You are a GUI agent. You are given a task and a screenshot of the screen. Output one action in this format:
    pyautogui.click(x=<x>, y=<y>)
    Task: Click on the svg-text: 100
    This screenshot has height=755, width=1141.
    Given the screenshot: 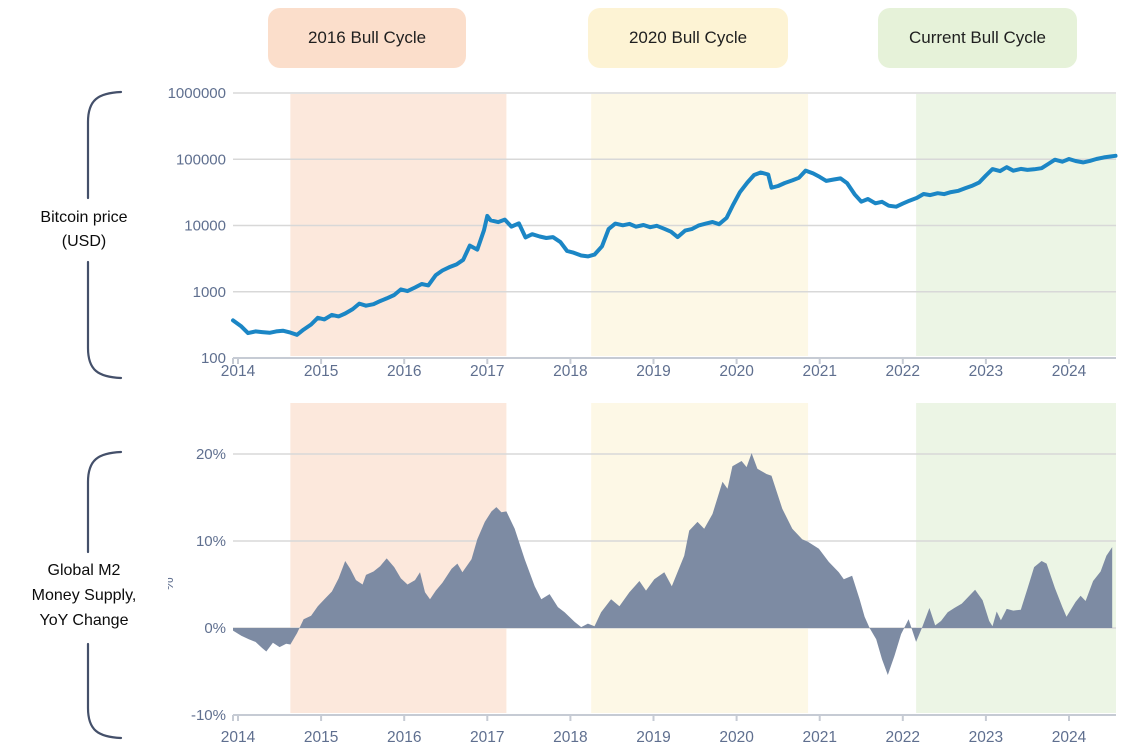 What is the action you would take?
    pyautogui.click(x=213, y=358)
    